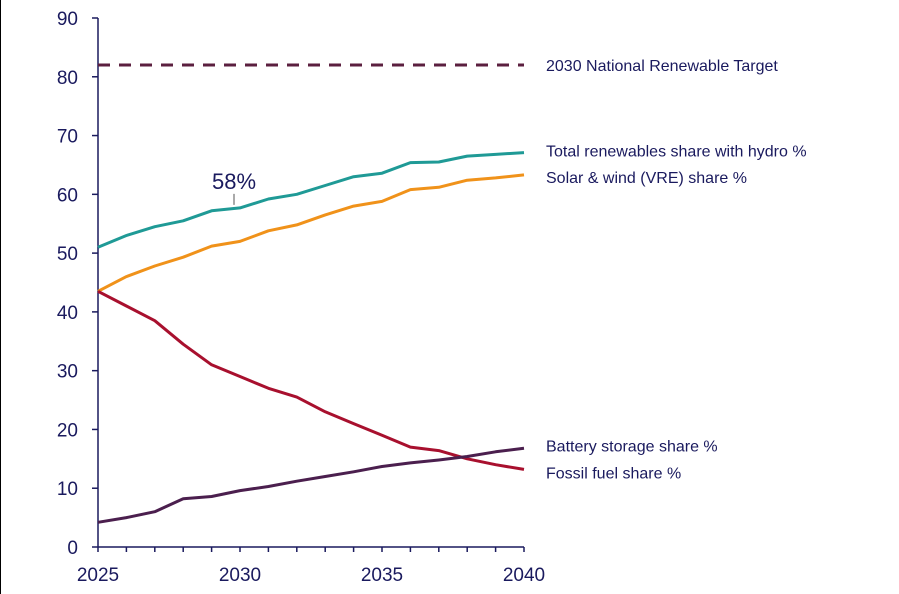  What do you see at coordinates (0, 297) in the screenshot?
I see `left-border-rule` at bounding box center [0, 297].